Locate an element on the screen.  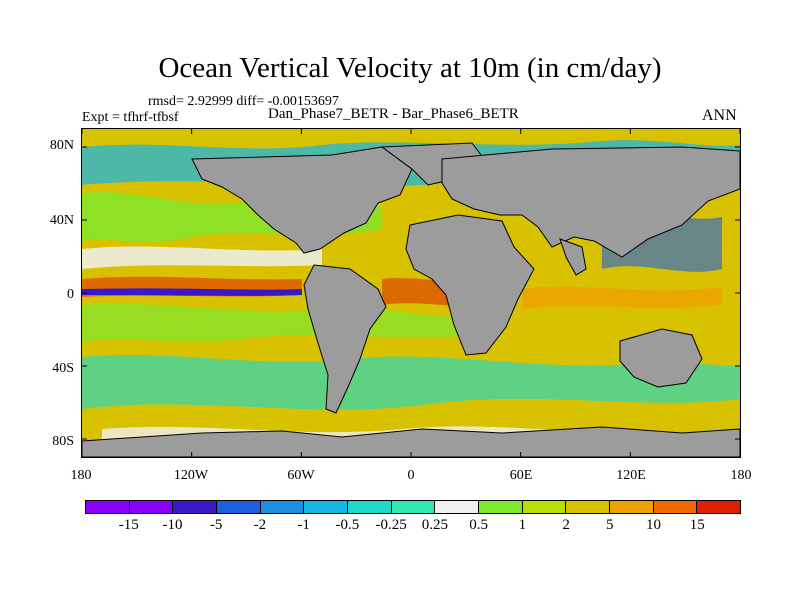
colorbar-label: -0.5 is located at coordinates (347, 525).